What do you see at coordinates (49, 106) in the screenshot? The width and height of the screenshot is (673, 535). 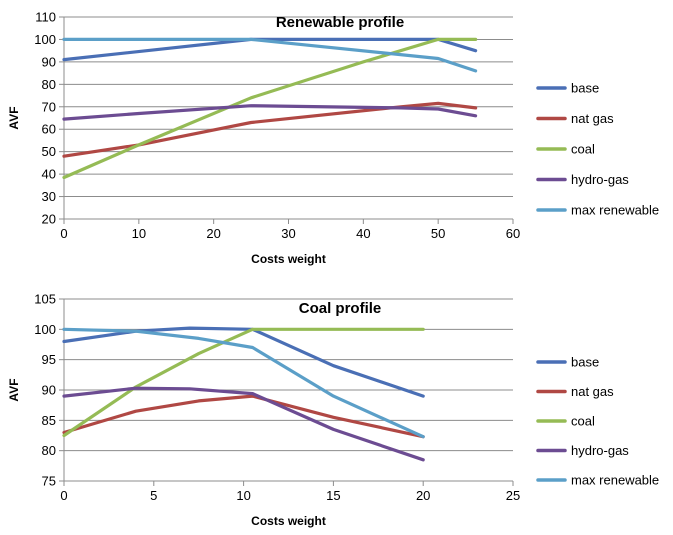 I see `y-tick-label: 70` at bounding box center [49, 106].